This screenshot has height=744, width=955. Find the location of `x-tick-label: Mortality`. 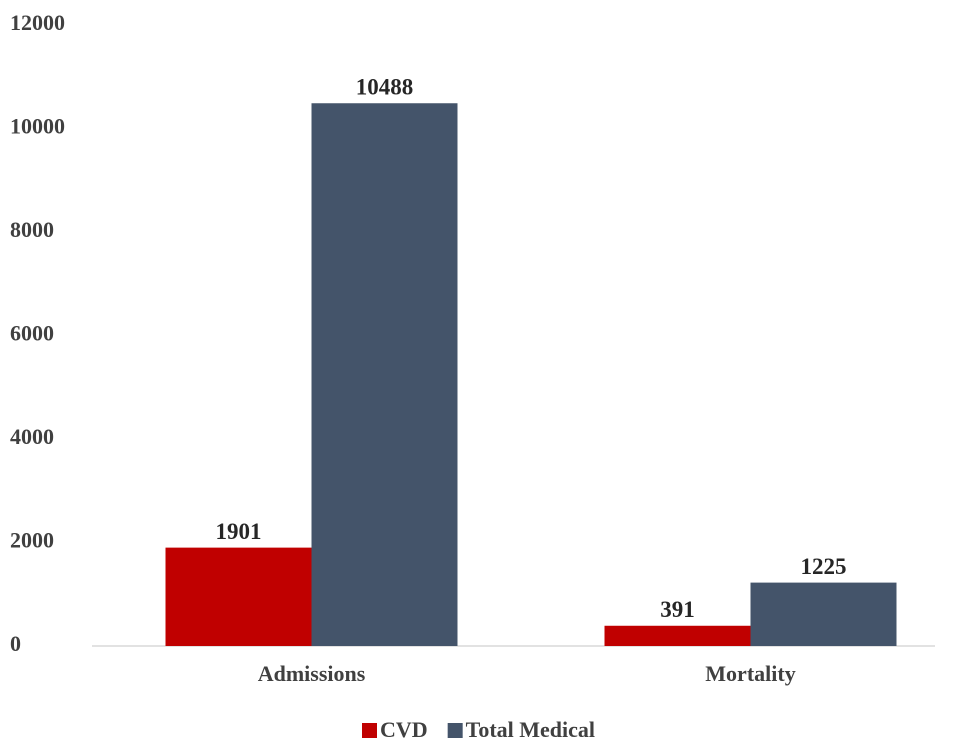

x-tick-label: Mortality is located at coordinates (750, 673).